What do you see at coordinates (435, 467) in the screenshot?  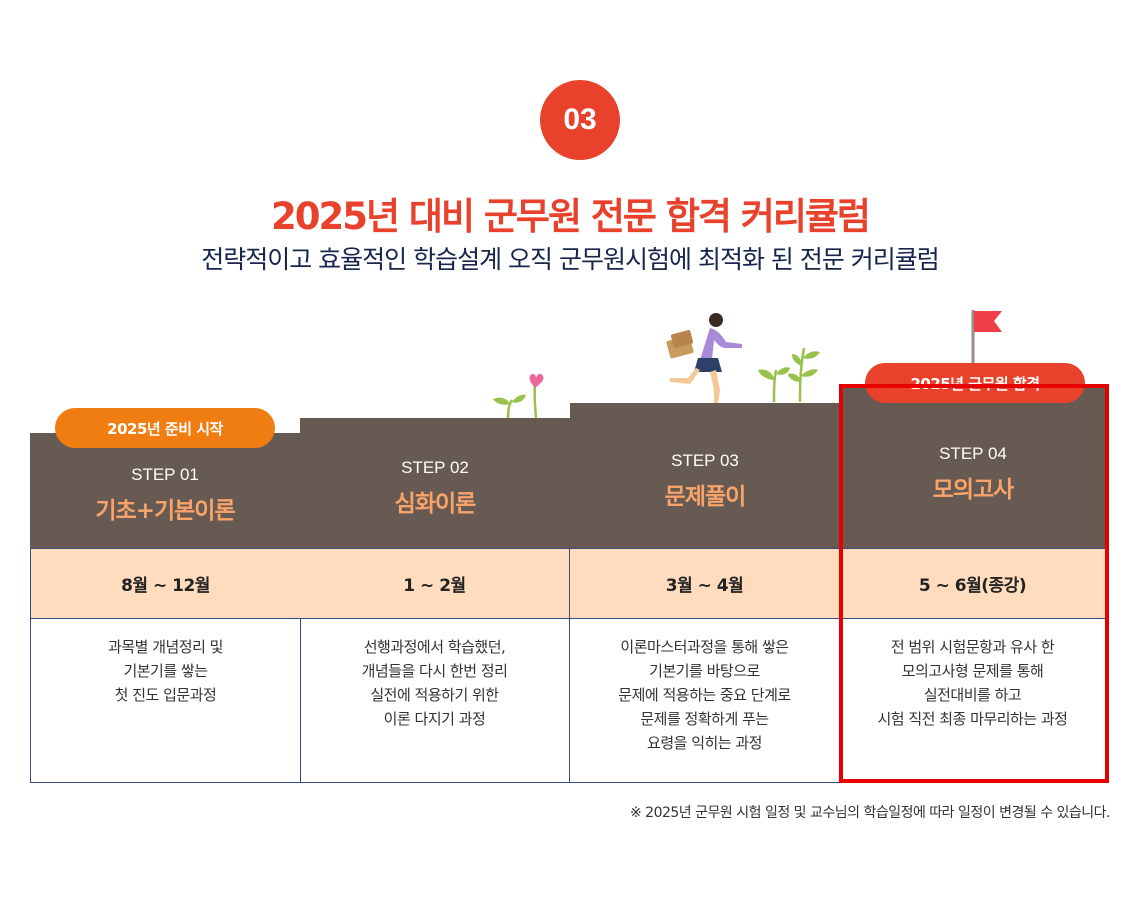 I see `step-02-label: STEP 02` at bounding box center [435, 467].